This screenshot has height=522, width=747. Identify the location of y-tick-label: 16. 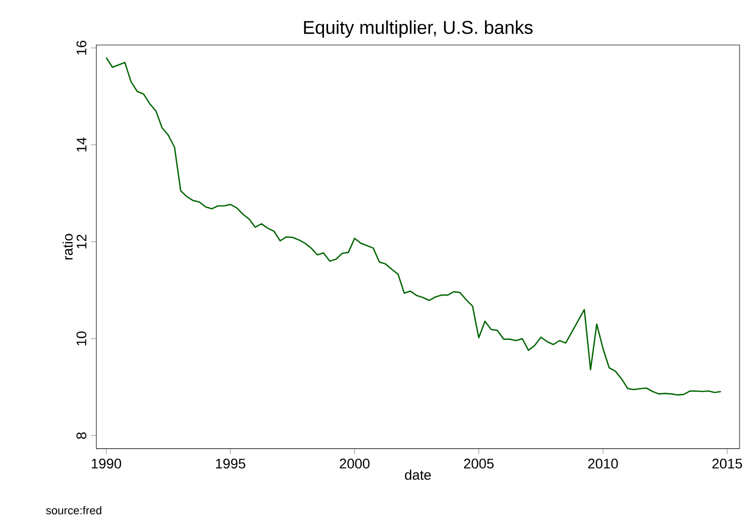
(81, 47).